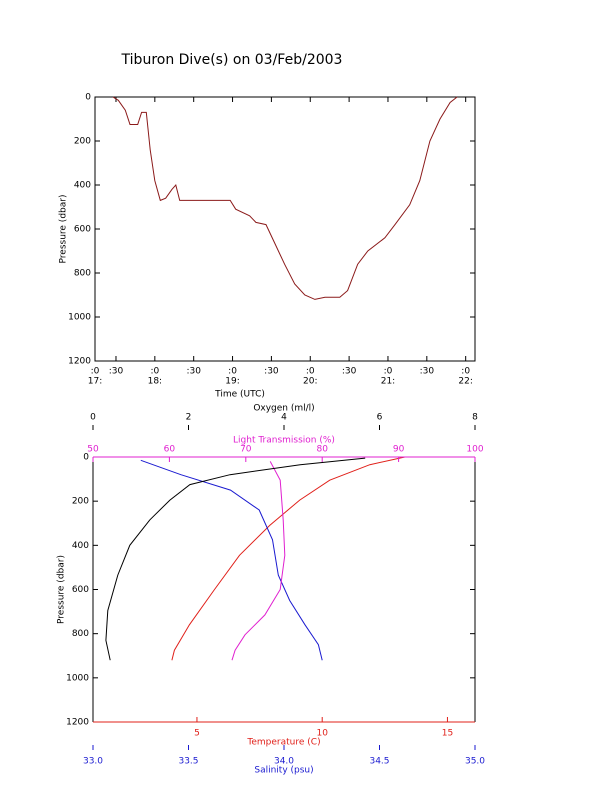  I want to click on x-axis-label: Light Transmission (%), so click(284, 441).